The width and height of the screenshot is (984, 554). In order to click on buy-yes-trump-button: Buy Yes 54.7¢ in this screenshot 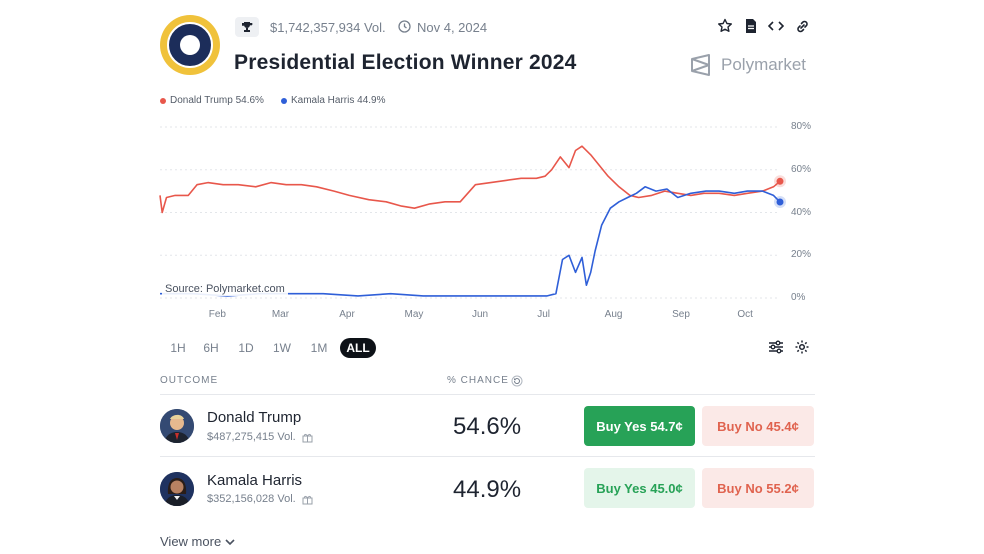, I will do `click(639, 426)`.